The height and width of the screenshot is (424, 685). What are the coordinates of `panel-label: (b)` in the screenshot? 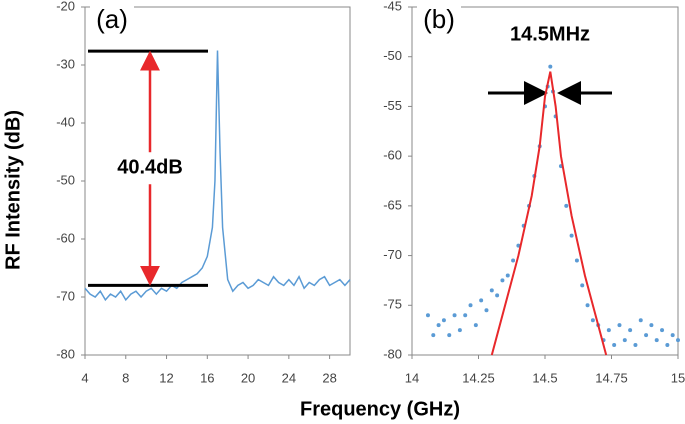 It's located at (439, 19).